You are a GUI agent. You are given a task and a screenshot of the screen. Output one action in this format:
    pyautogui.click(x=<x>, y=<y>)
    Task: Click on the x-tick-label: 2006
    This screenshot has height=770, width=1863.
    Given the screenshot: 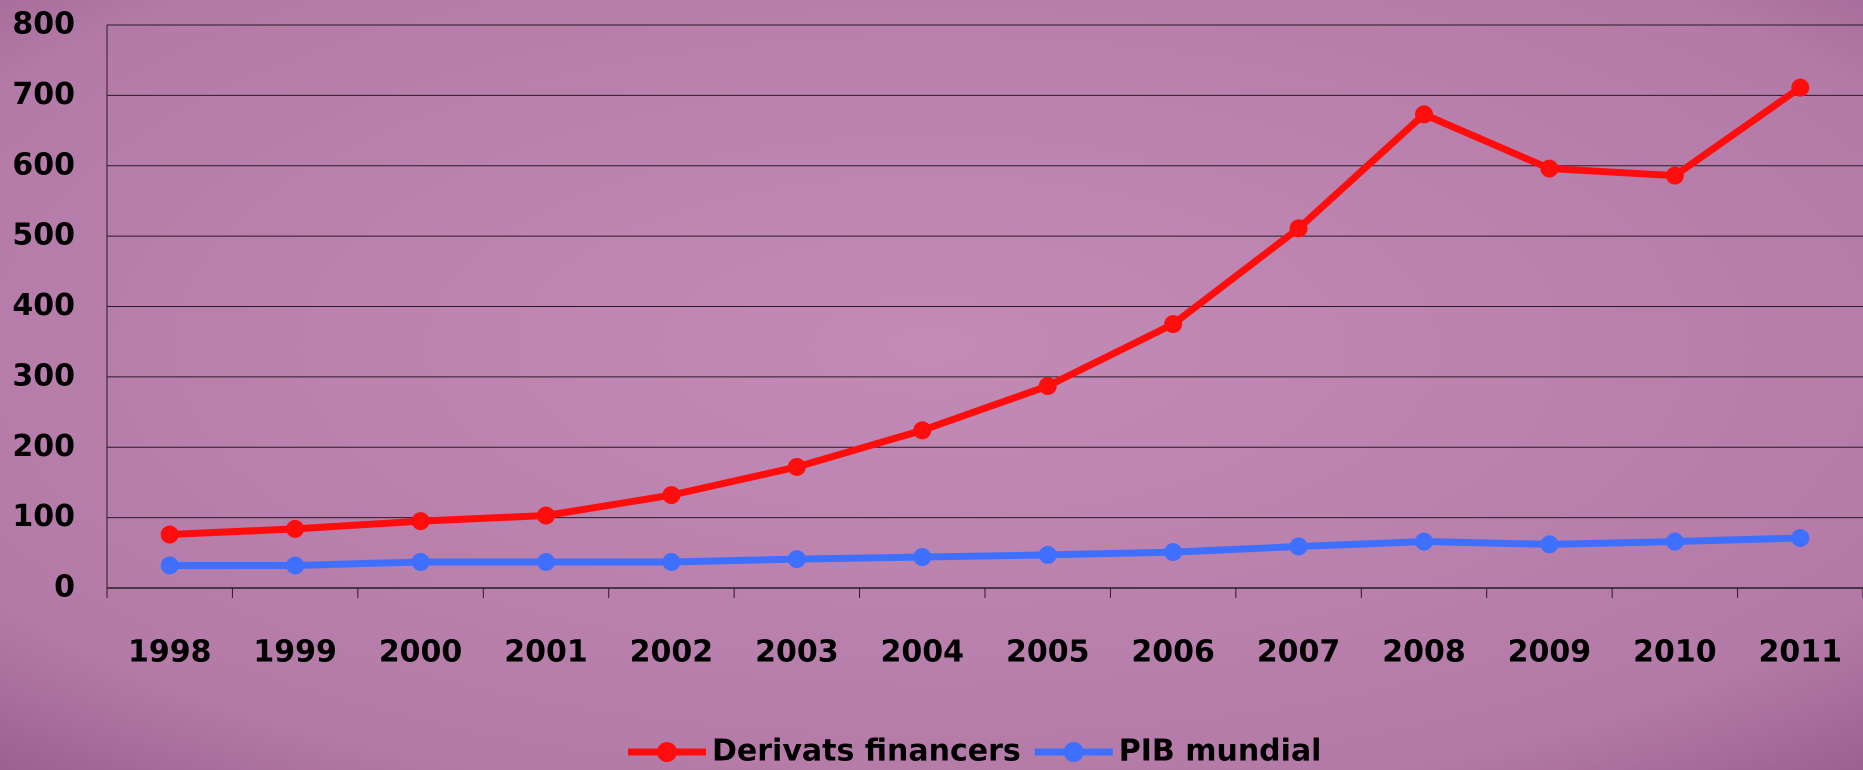 What is the action you would take?
    pyautogui.click(x=1173, y=652)
    